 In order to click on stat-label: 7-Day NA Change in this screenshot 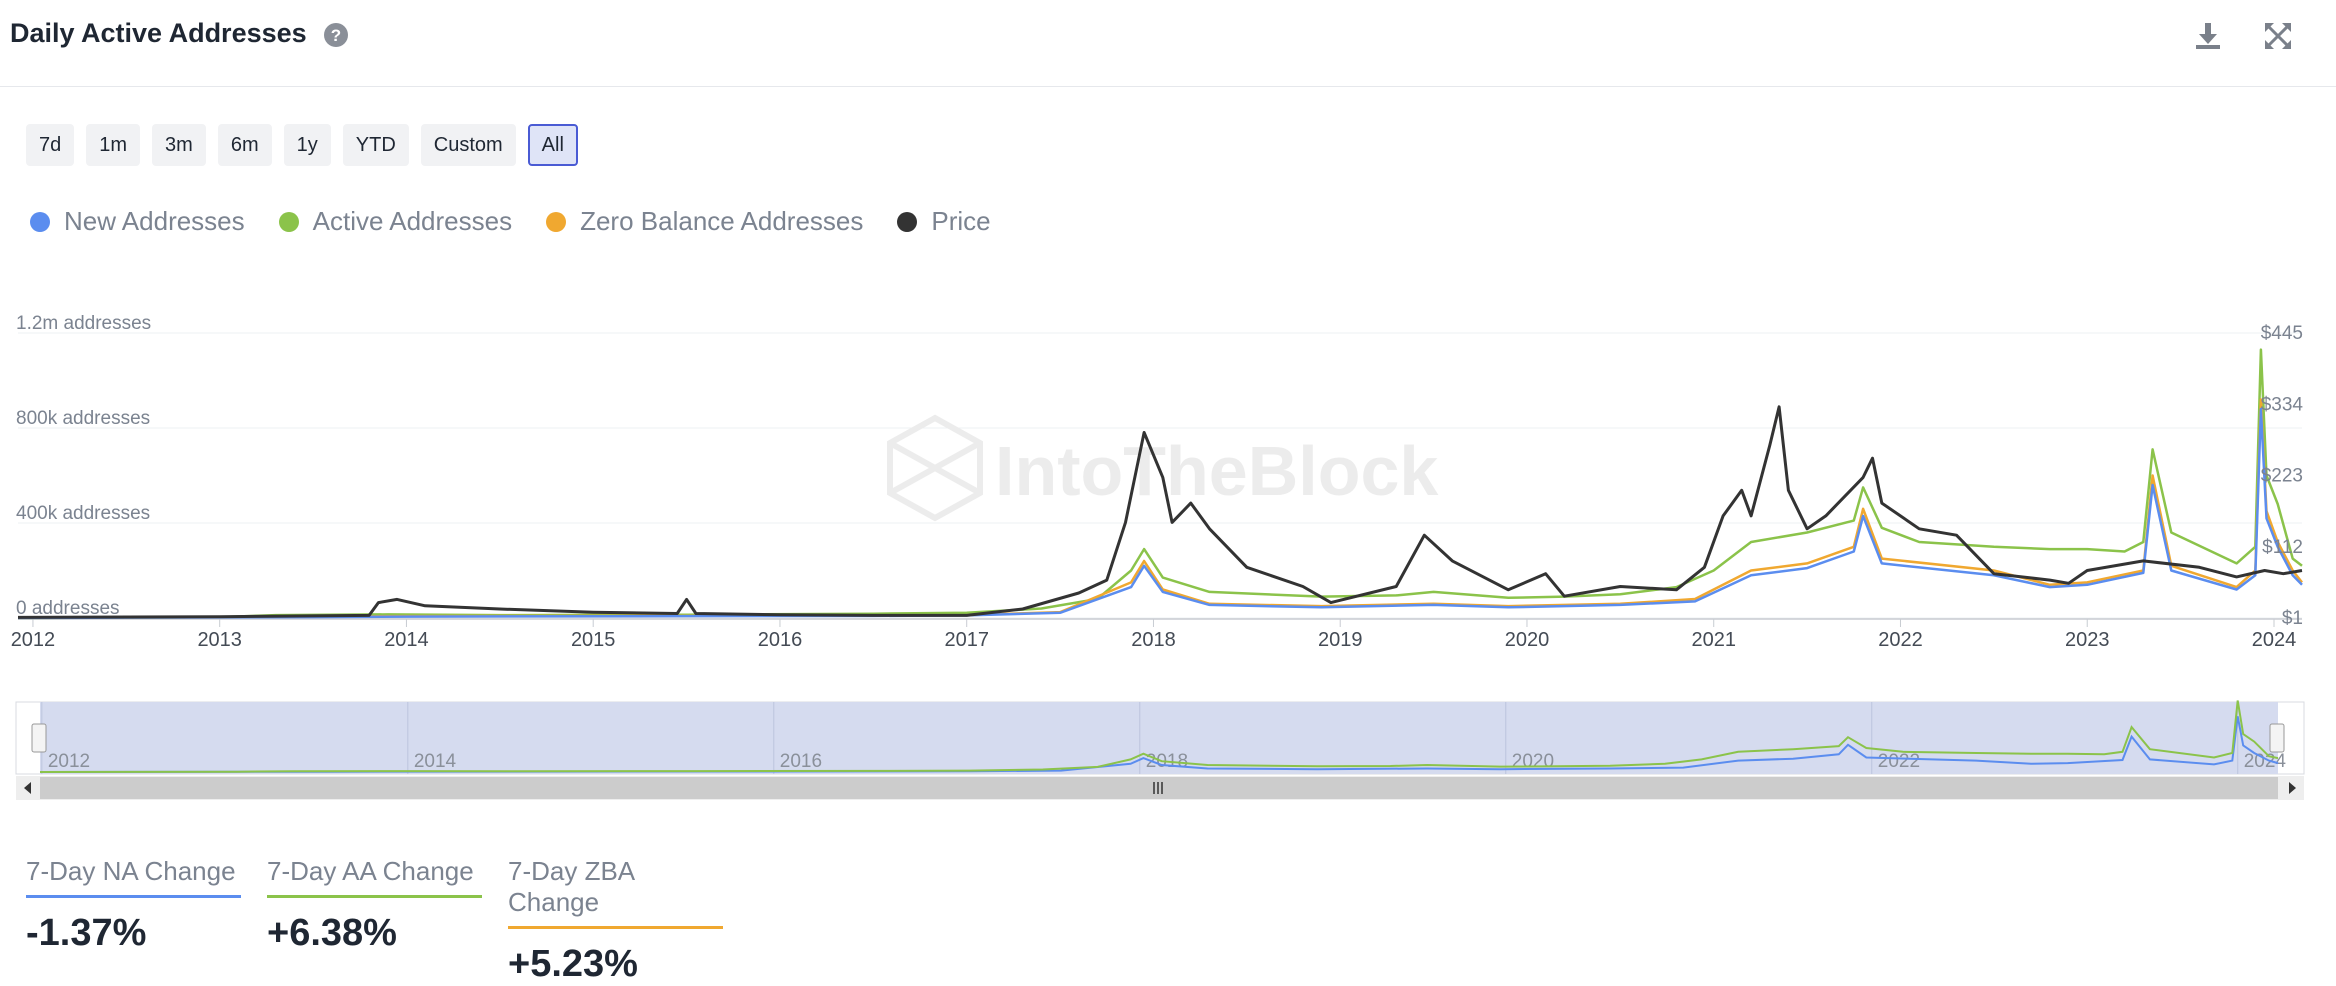, I will do `click(133, 877)`.